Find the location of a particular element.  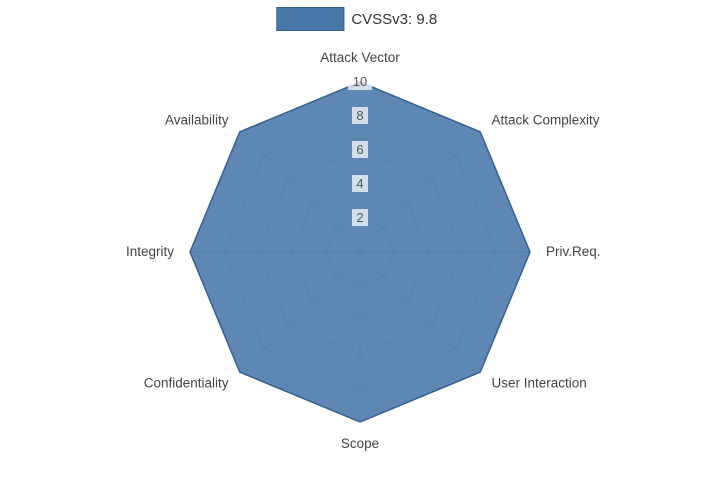

tick-label: 8 is located at coordinates (359, 115).